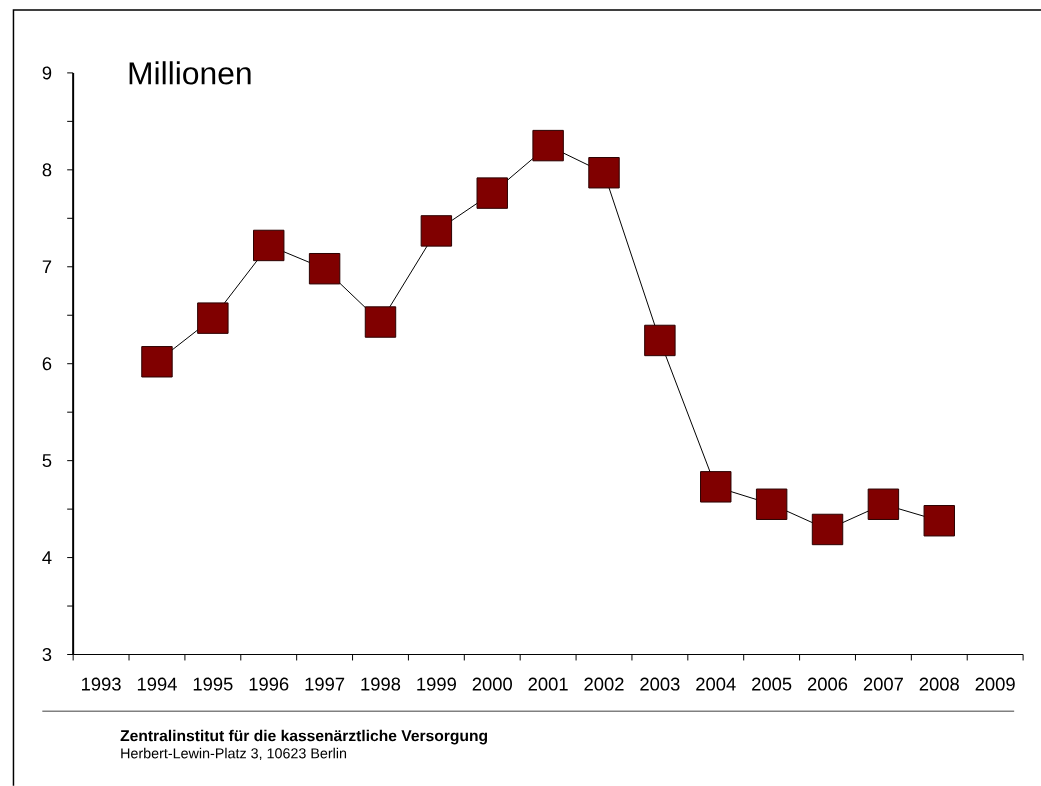 This screenshot has width=1041, height=786. Describe the element at coordinates (939, 684) in the screenshot. I see `x-tick-label: 2008` at that location.